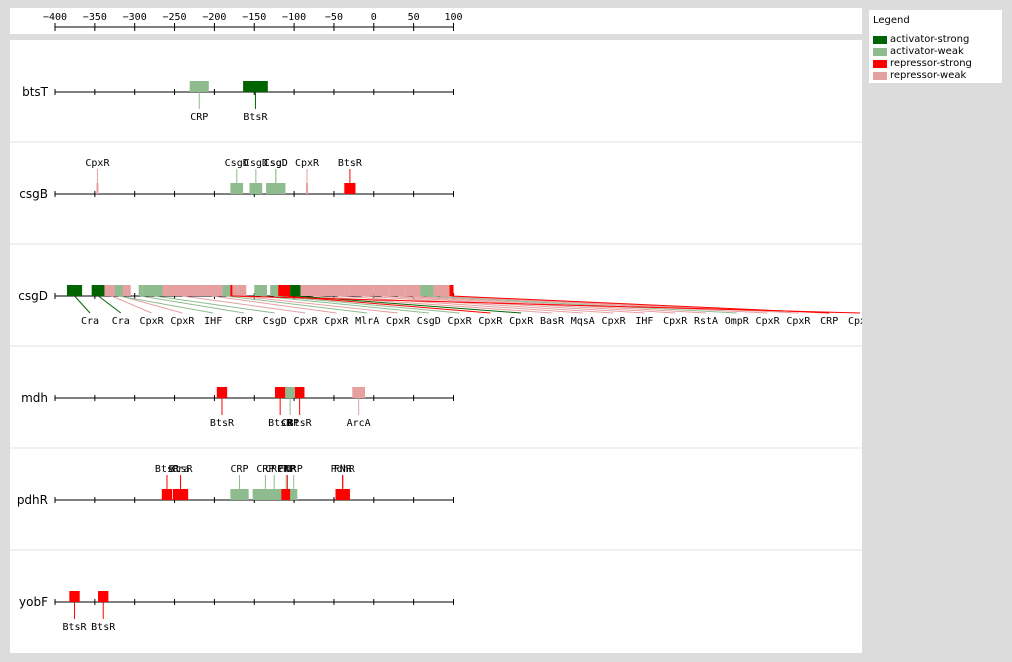  Describe the element at coordinates (552, 321) in the screenshot. I see `binding-site-label: BasR` at that location.